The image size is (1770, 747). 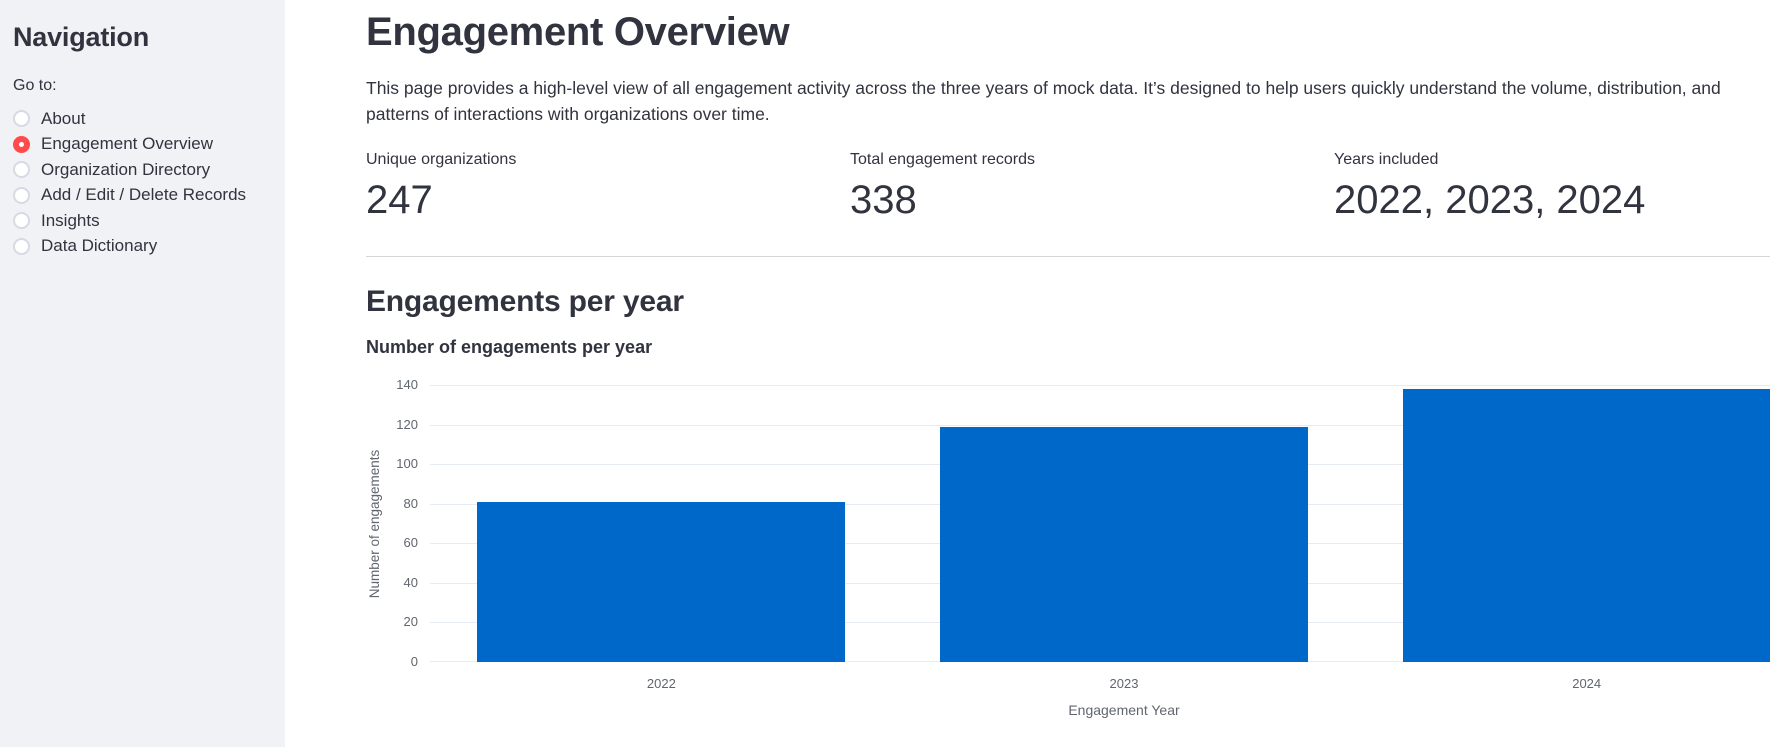 What do you see at coordinates (410, 622) in the screenshot?
I see `y-tick-label-20: 20` at bounding box center [410, 622].